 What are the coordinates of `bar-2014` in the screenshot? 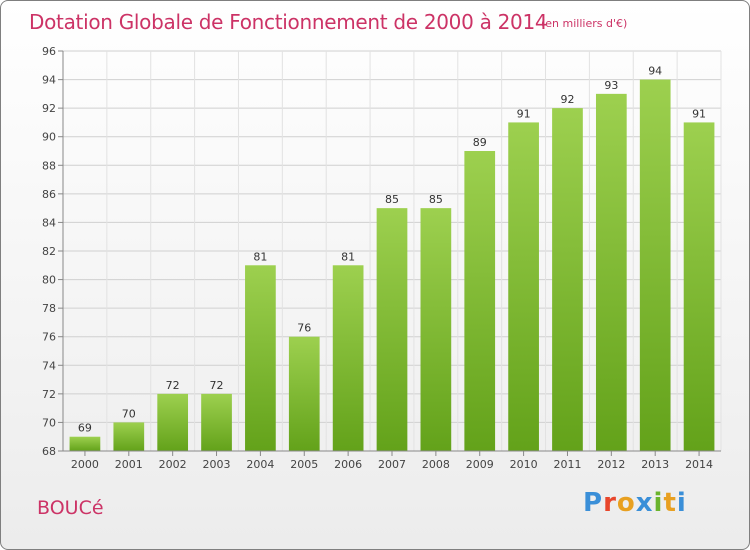 It's located at (699, 286).